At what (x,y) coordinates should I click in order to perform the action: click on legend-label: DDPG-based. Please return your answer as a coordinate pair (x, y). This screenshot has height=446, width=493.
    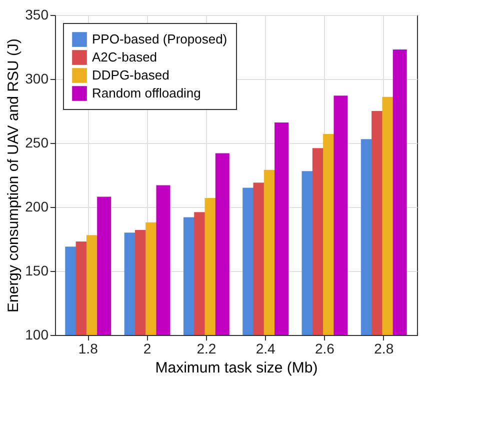
    Looking at the image, I should click on (131, 75).